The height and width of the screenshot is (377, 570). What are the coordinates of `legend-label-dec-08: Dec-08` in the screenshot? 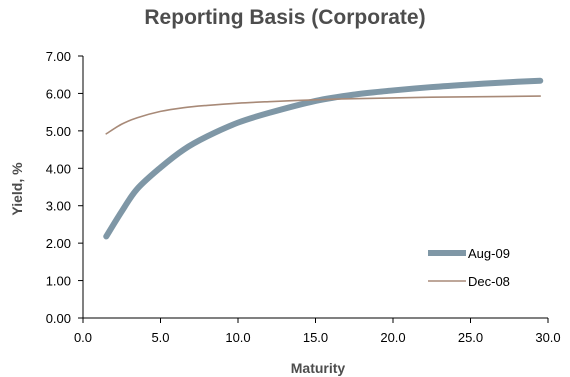 It's located at (489, 281).